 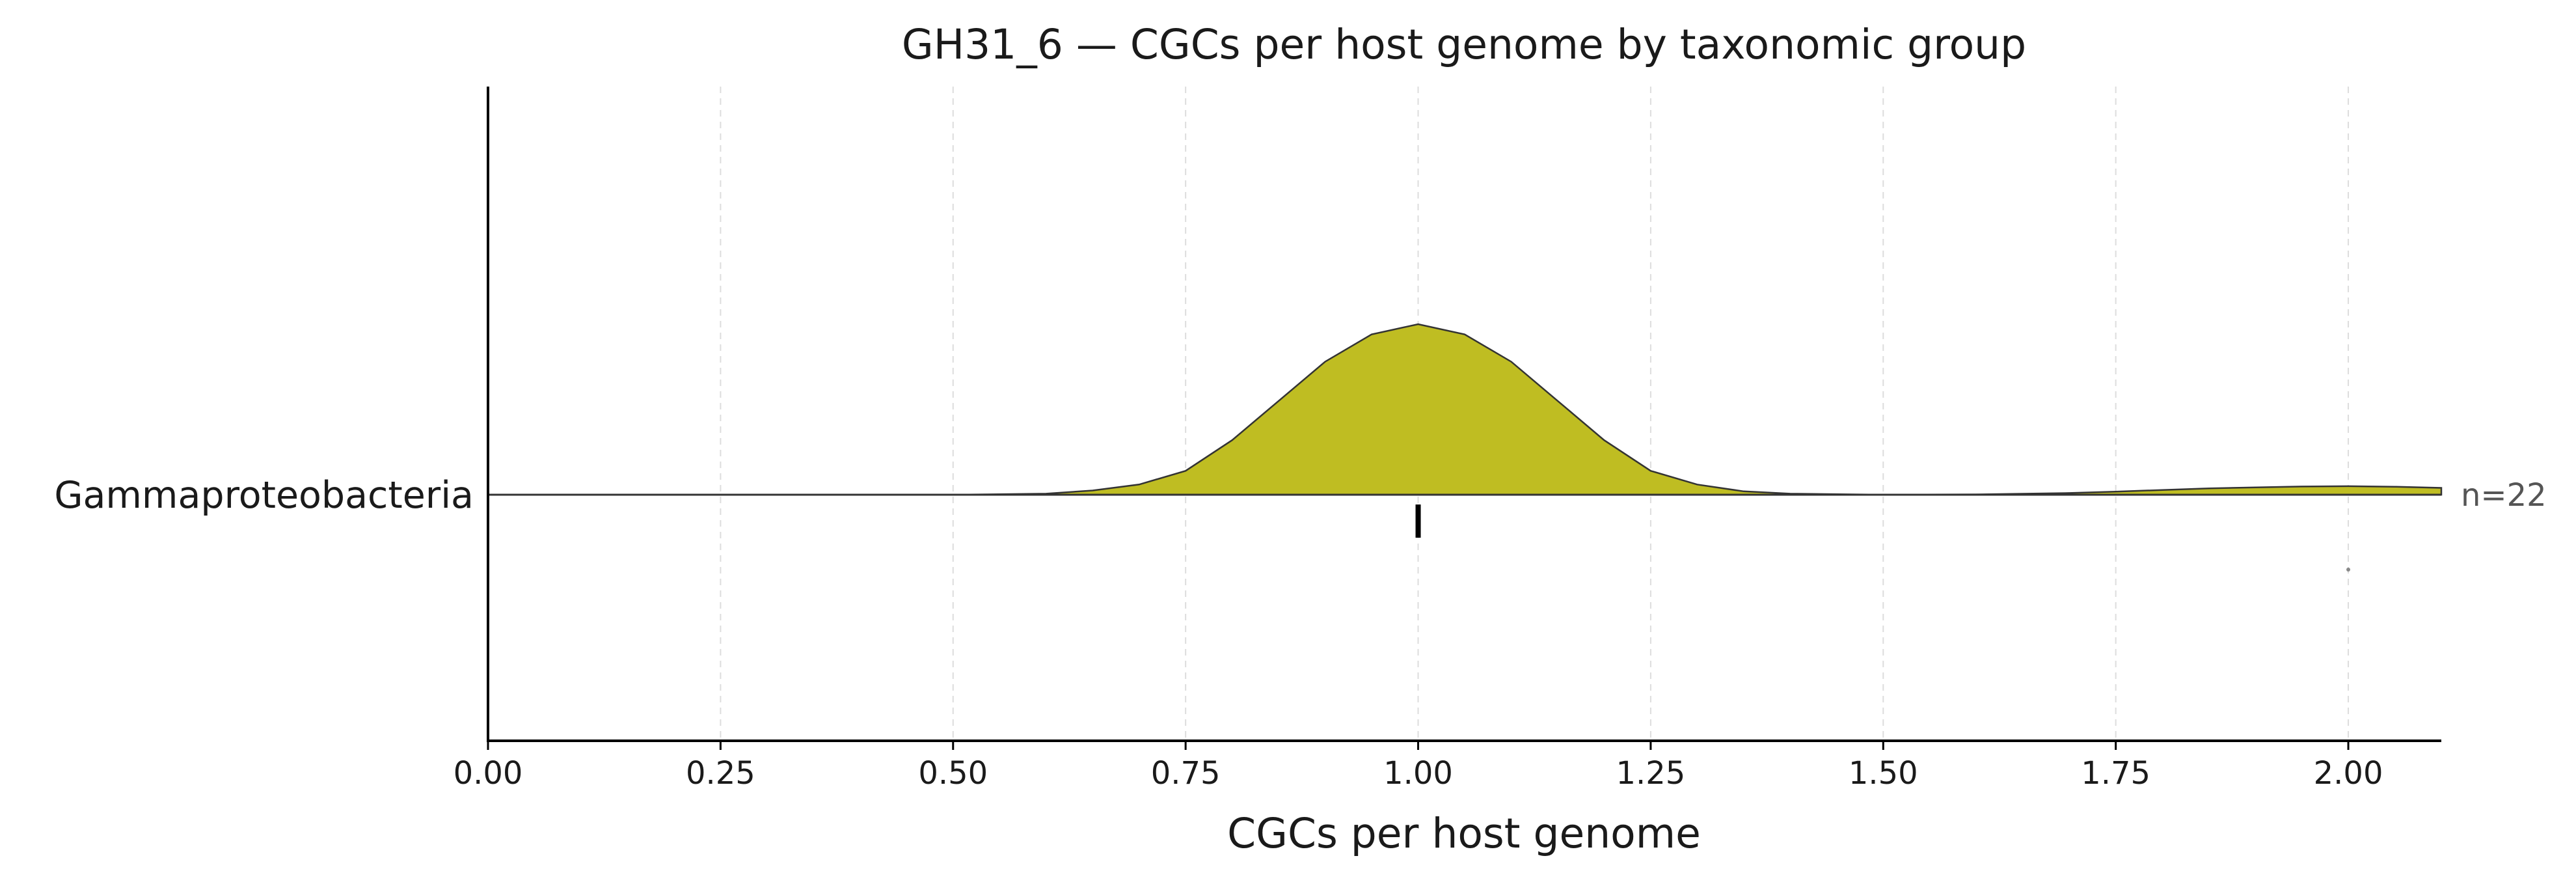 I want to click on x-tick-label: 0.00, so click(x=489, y=773).